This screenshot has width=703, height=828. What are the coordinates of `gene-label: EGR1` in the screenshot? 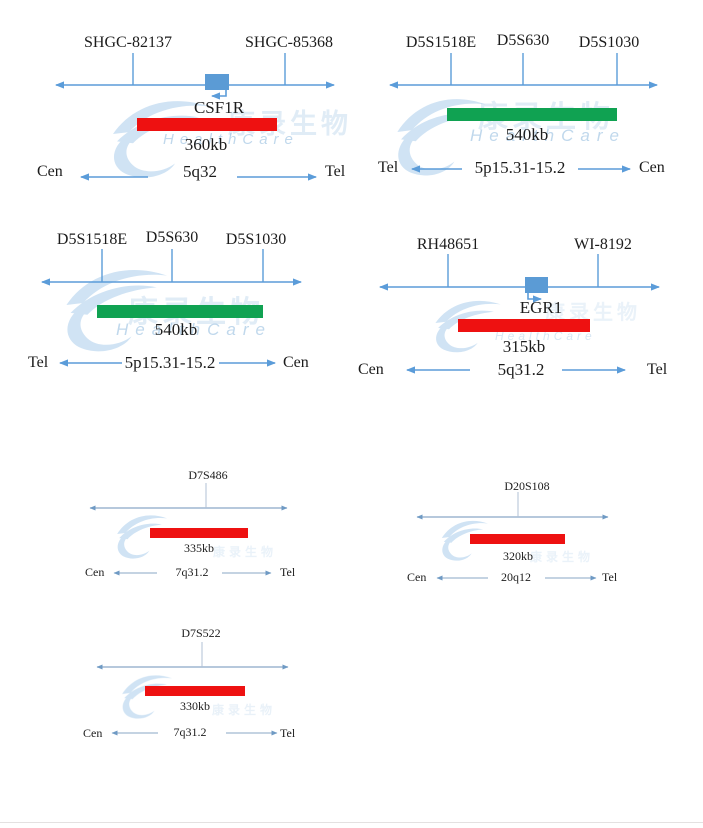 It's located at (541, 307).